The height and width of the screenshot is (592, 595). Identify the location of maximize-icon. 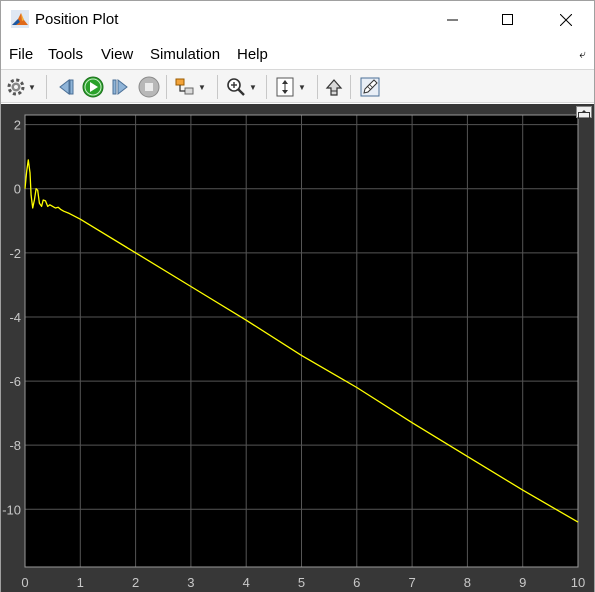
(507, 19).